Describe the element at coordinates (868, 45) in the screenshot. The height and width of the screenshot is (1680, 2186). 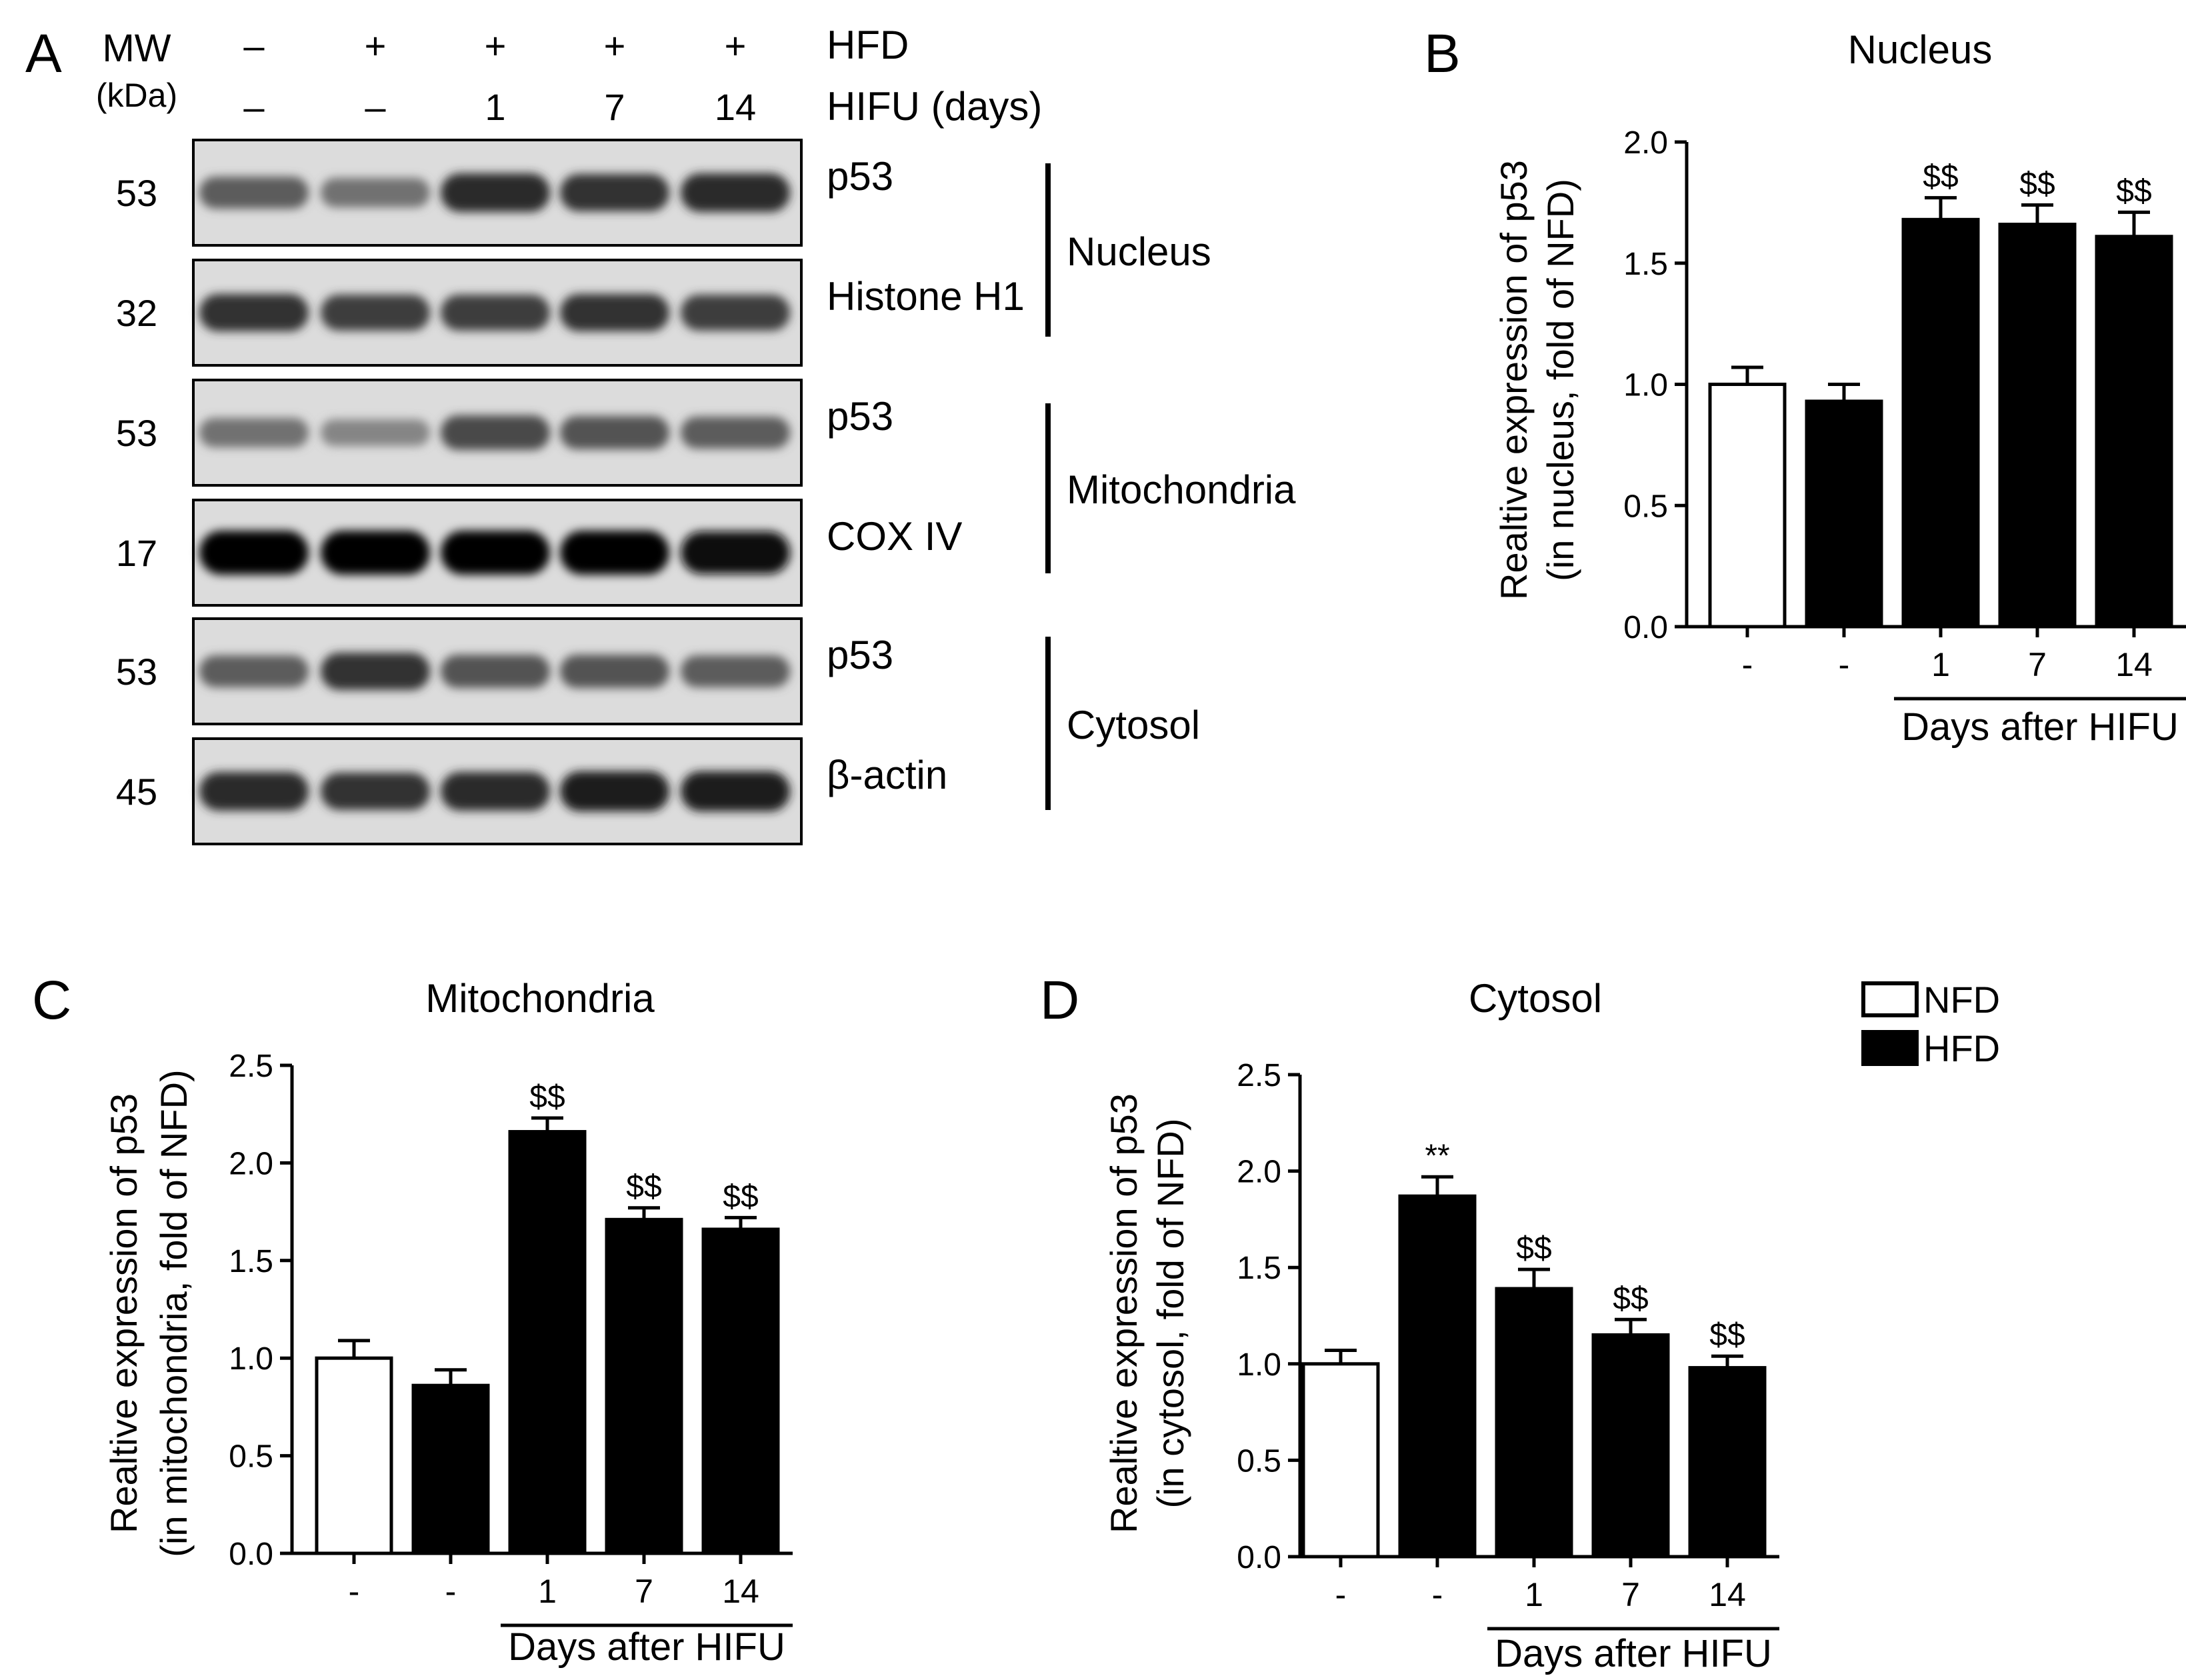
I see `condition-hfd-label: HFD` at that location.